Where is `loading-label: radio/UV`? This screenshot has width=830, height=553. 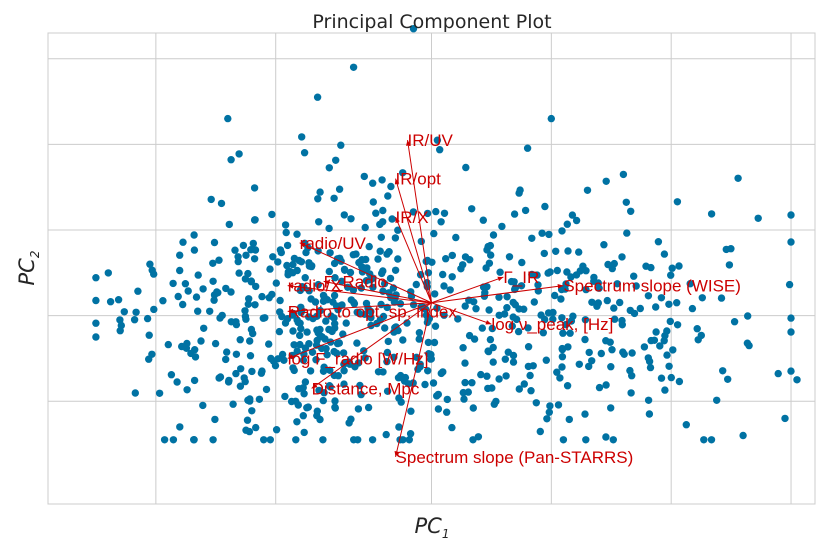
loading-label: radio/UV is located at coordinates (333, 243).